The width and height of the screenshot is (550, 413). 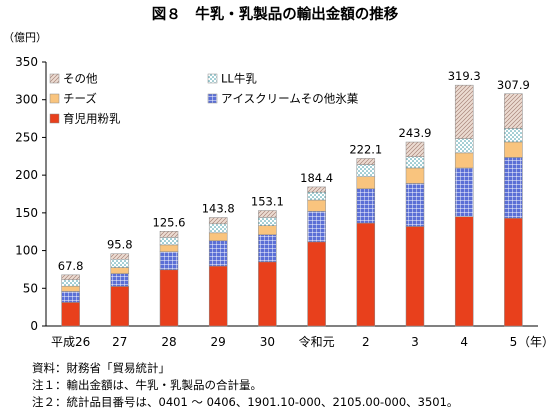 What do you see at coordinates (168, 342) in the screenshot?
I see `x-tick-label: 28` at bounding box center [168, 342].